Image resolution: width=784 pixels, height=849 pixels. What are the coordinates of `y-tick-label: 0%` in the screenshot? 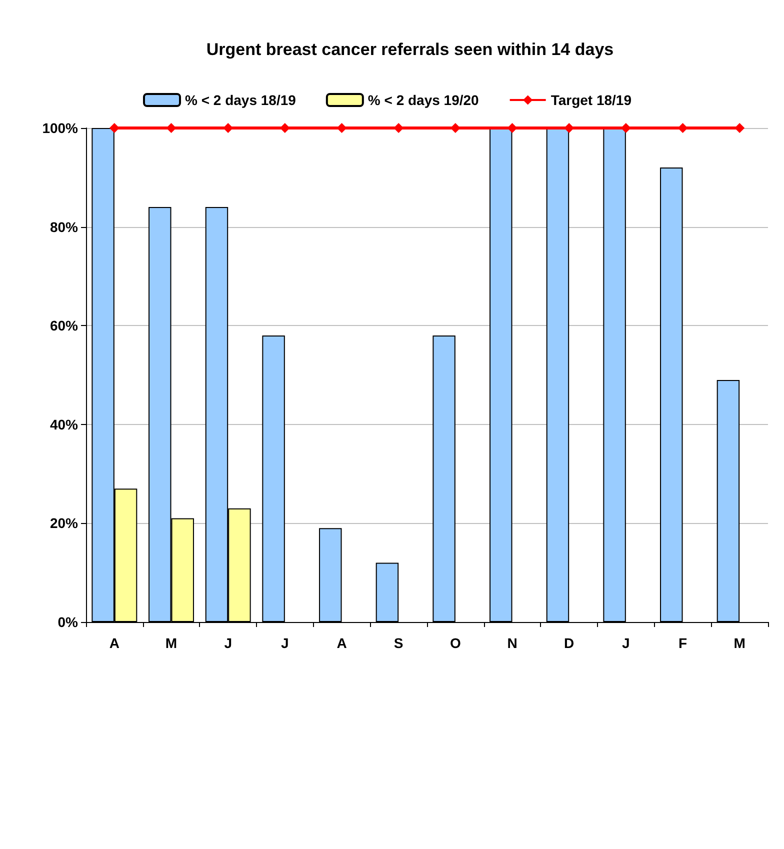 It's located at (68, 622).